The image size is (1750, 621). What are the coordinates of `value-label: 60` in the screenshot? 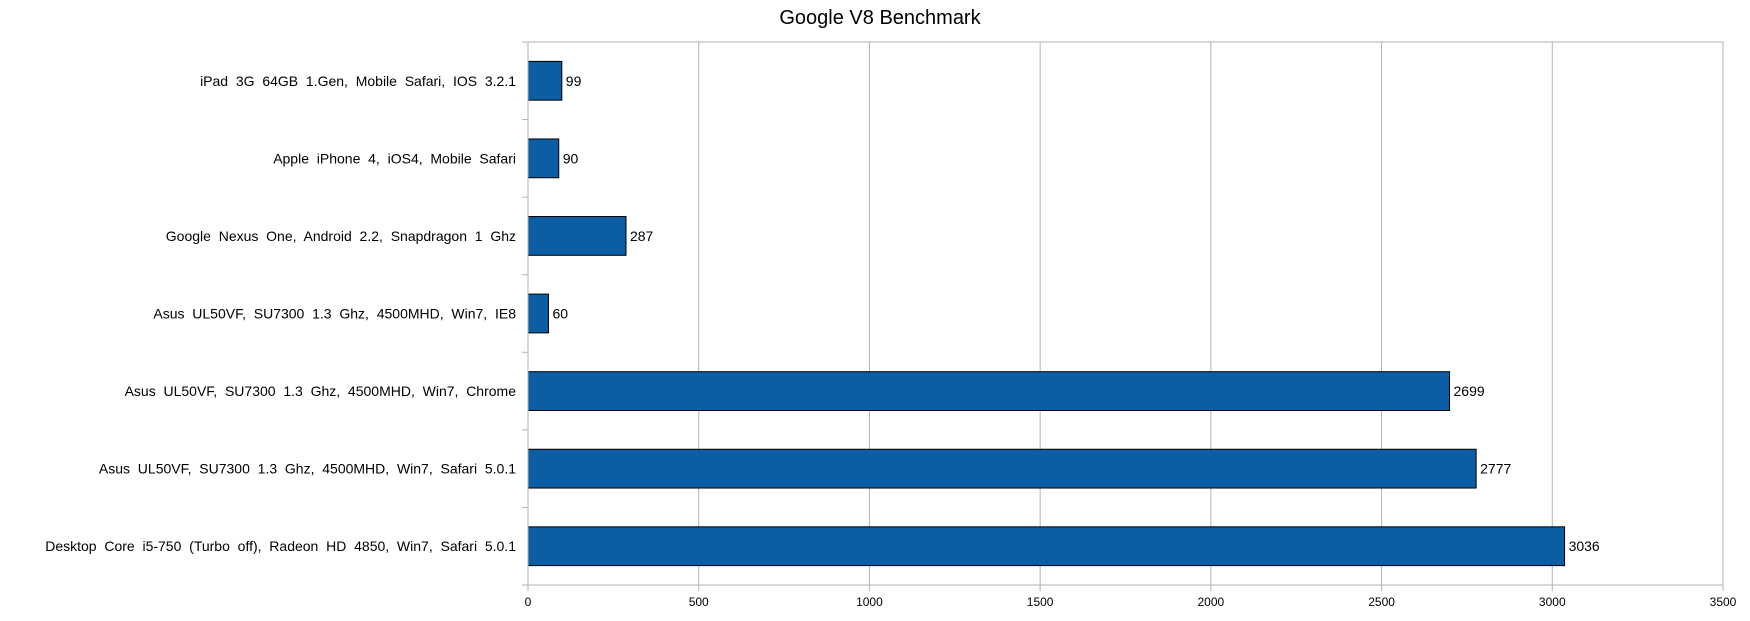 It's located at (560, 314).